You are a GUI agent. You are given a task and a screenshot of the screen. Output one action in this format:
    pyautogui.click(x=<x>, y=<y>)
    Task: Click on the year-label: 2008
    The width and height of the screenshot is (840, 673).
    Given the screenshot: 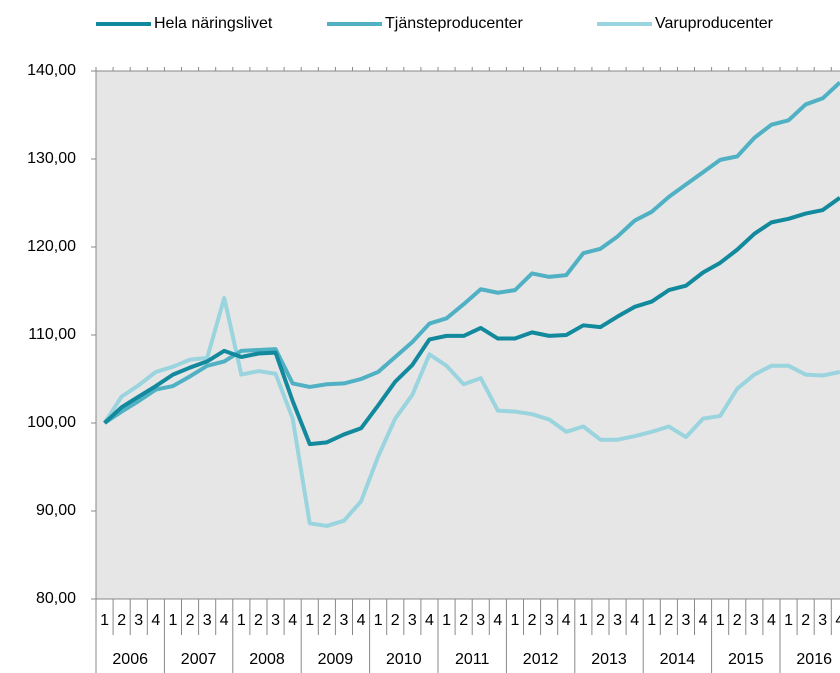 What is the action you would take?
    pyautogui.click(x=267, y=659)
    